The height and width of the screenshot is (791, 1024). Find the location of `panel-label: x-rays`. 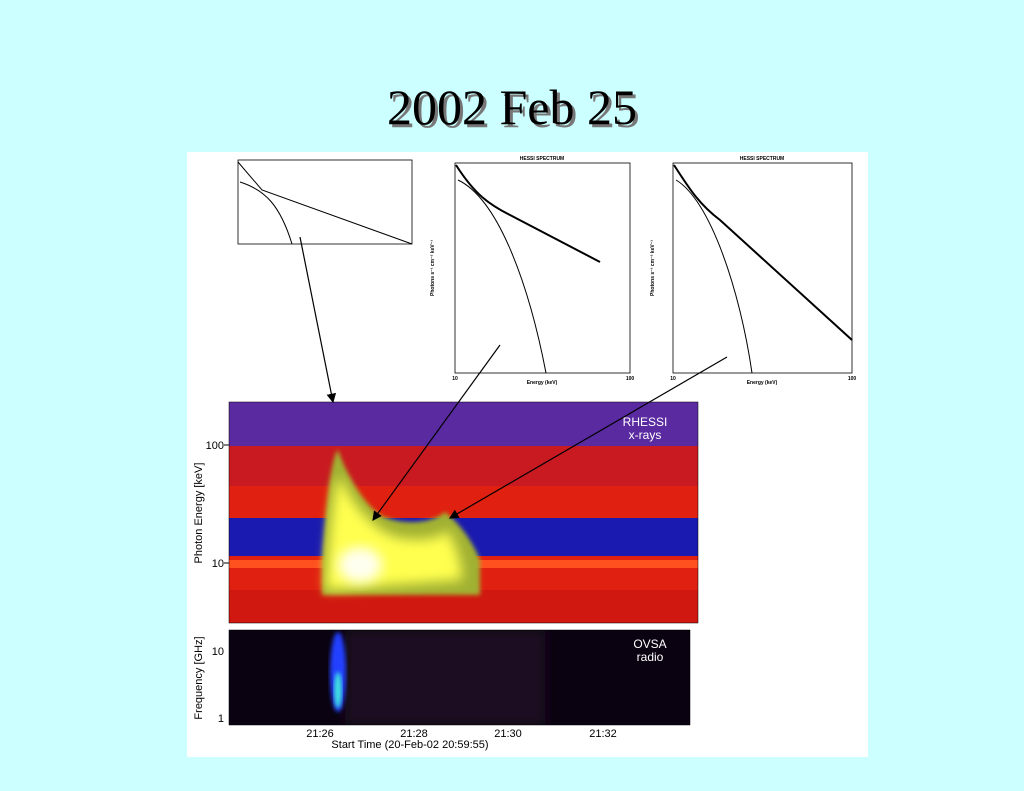

panel-label: x-rays is located at coordinates (645, 435).